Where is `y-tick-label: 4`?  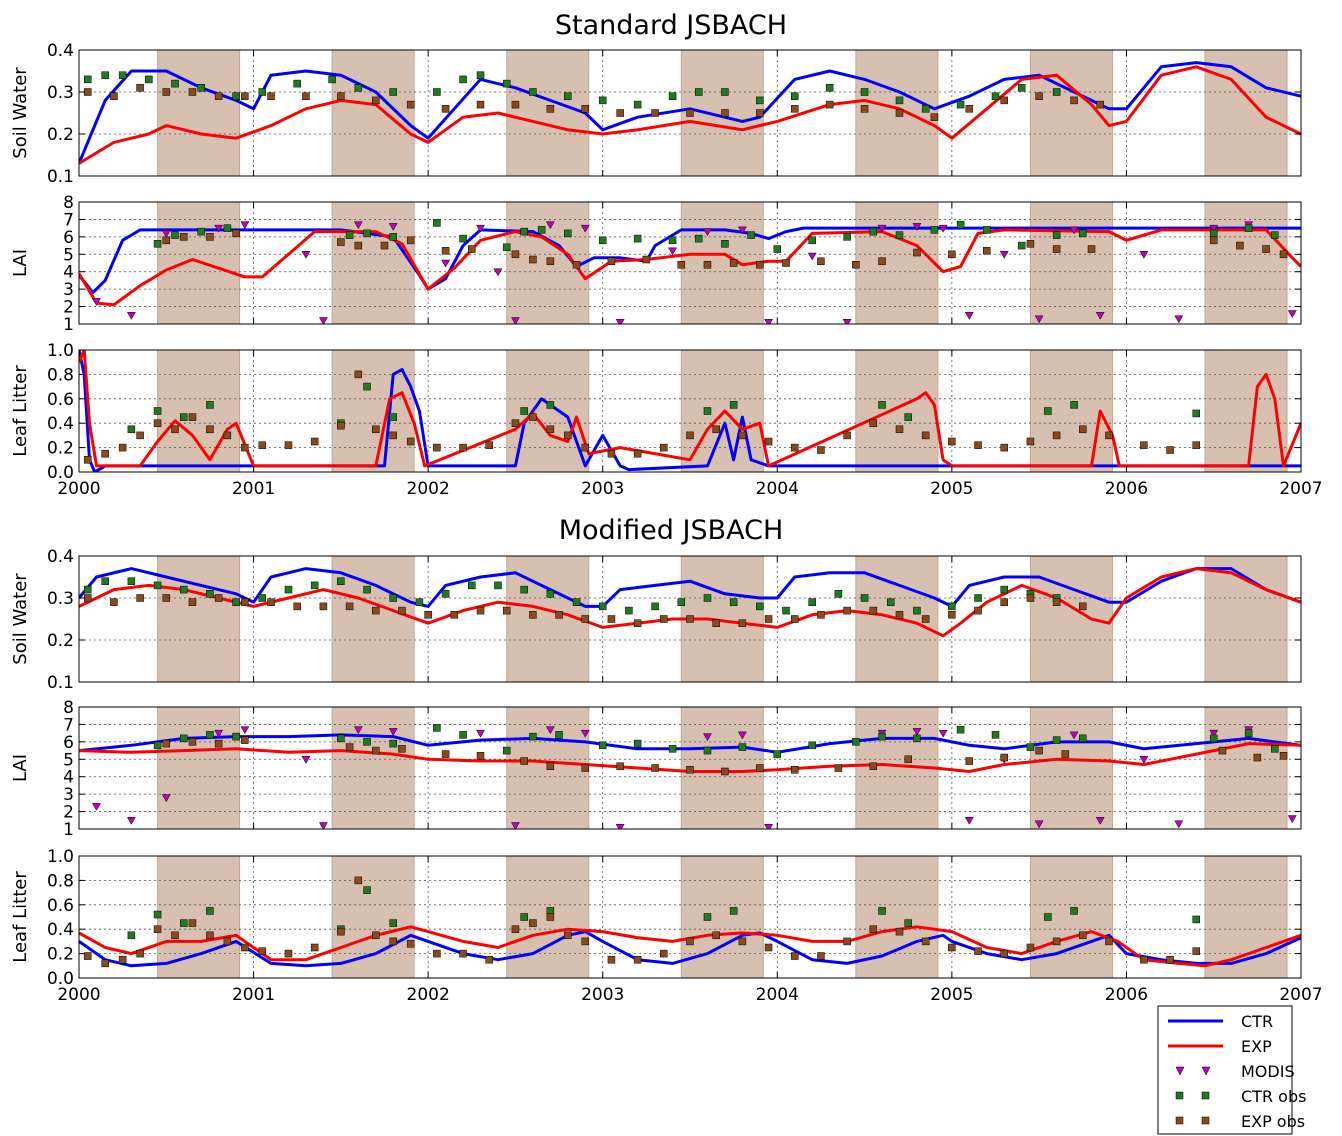
y-tick-label: 4 is located at coordinates (68, 778).